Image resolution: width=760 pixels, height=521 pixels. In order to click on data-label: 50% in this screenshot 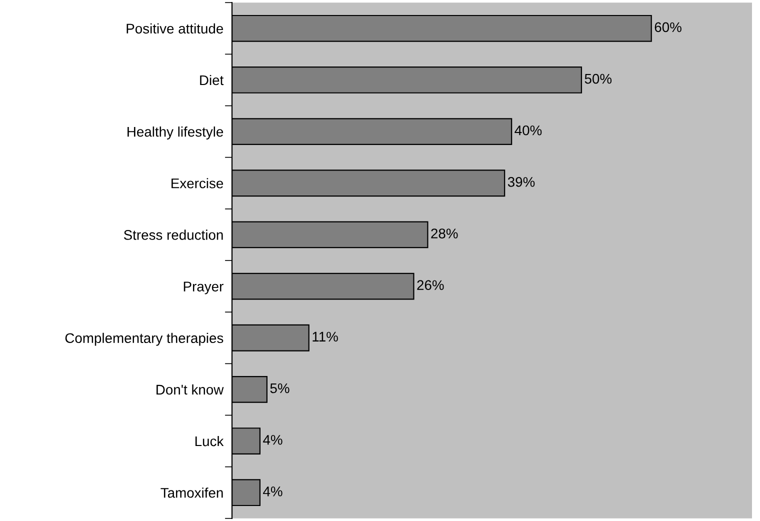, I will do `click(598, 79)`.